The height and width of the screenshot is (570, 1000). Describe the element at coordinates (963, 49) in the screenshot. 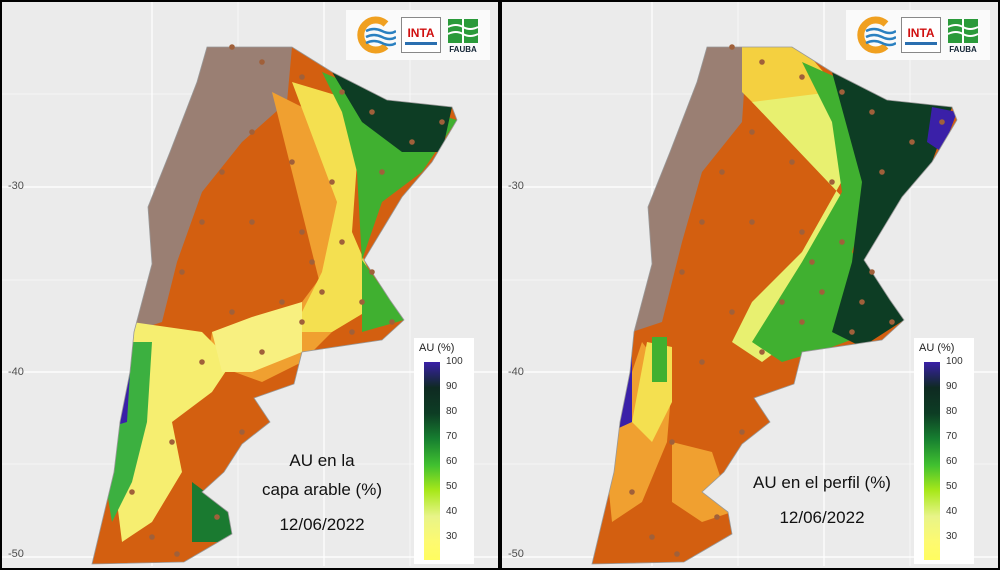

I see `fauba-logo-text: FAUBA` at that location.